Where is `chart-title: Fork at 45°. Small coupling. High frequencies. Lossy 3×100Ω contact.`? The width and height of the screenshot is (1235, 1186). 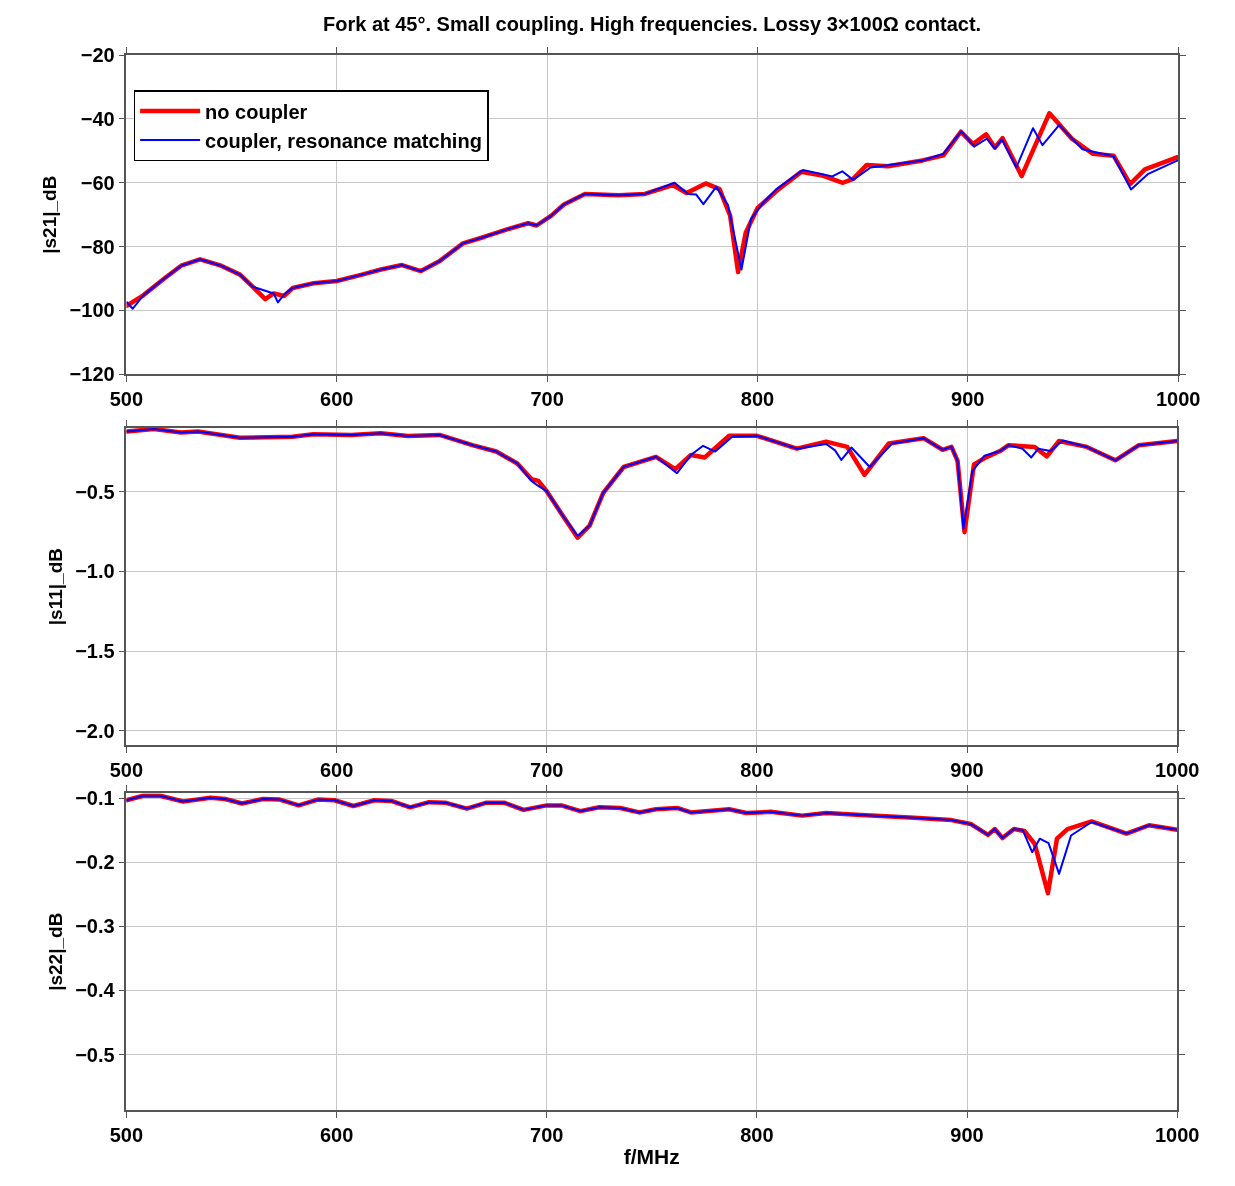
chart-title: Fork at 45°. Small coupling. High frequencies. Lossy 3×100Ω contact. is located at coordinates (652, 24).